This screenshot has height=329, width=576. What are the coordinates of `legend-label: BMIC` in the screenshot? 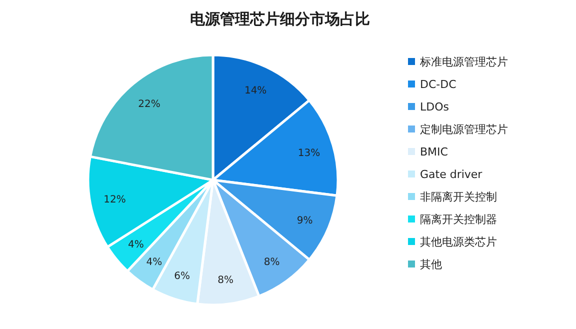 It's located at (434, 152).